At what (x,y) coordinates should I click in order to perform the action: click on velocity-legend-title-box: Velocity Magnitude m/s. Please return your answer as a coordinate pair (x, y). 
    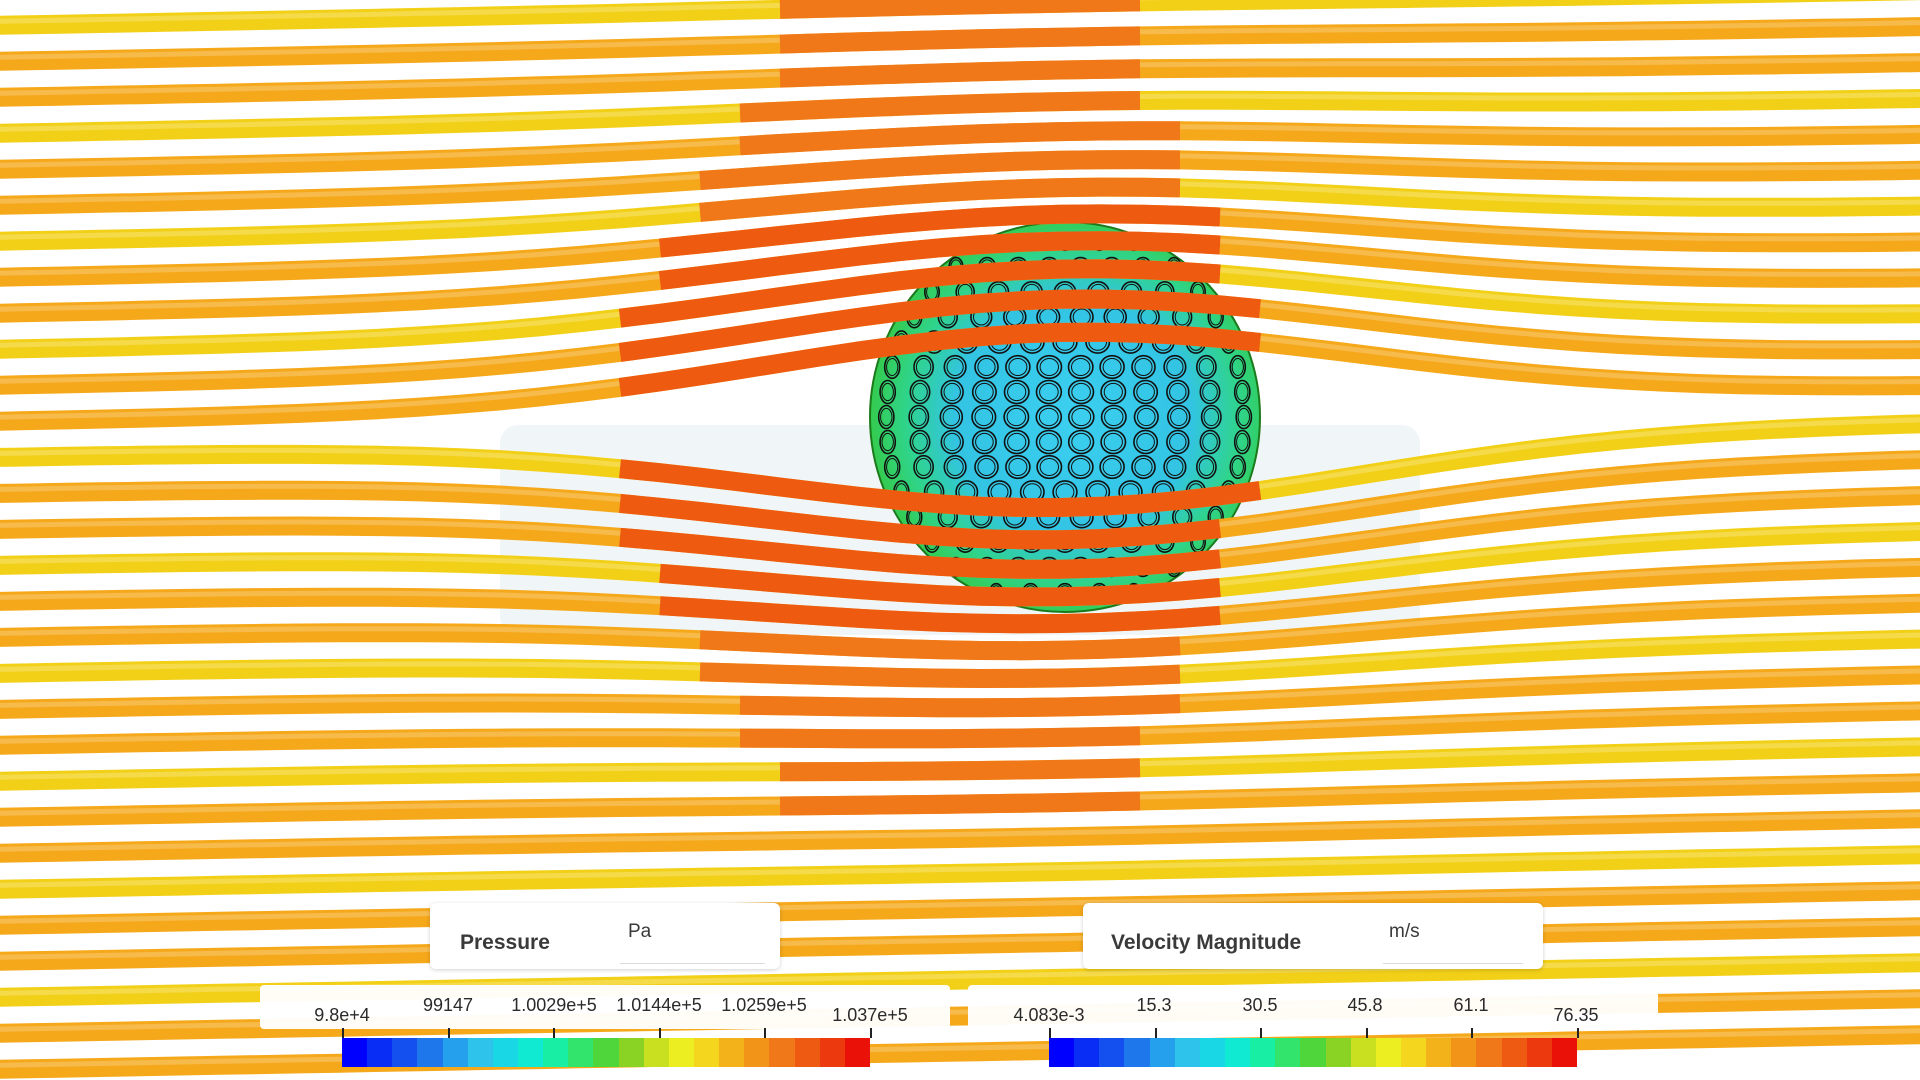
    Looking at the image, I should click on (1313, 936).